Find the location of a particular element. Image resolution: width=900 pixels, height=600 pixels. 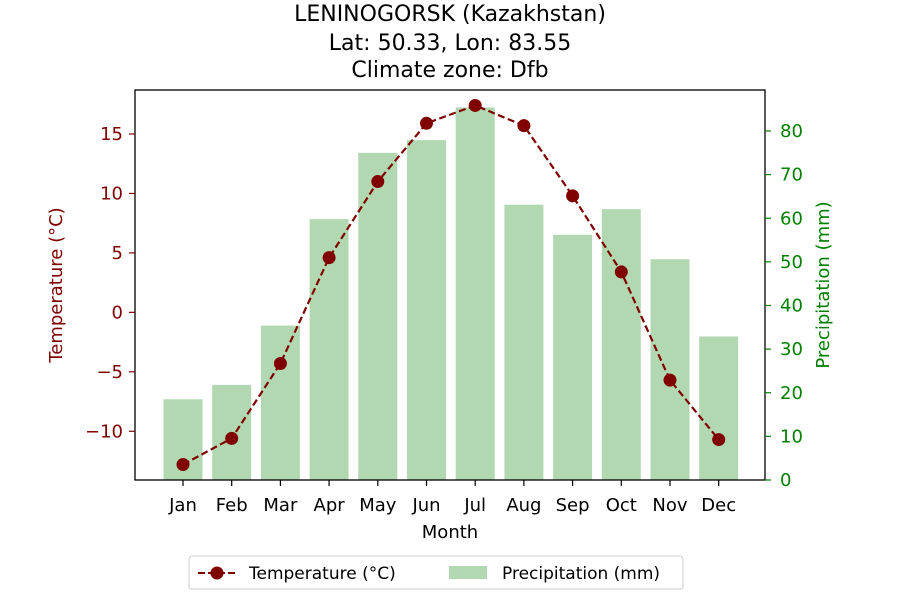

temperature-axis-label: Temperature (°C) is located at coordinates (56, 285).